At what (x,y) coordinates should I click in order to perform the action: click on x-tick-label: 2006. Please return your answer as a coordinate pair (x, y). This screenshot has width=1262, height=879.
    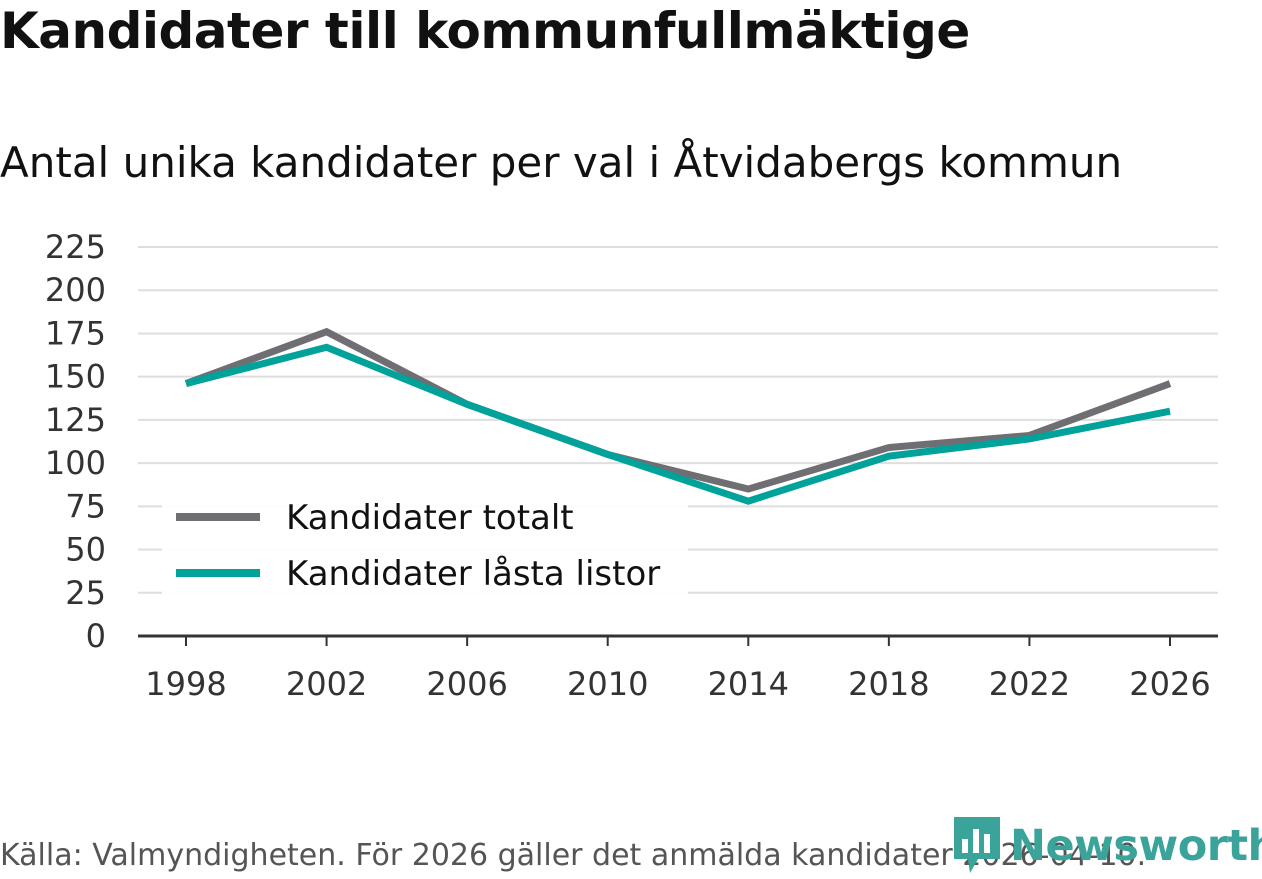
    Looking at the image, I should click on (466, 684).